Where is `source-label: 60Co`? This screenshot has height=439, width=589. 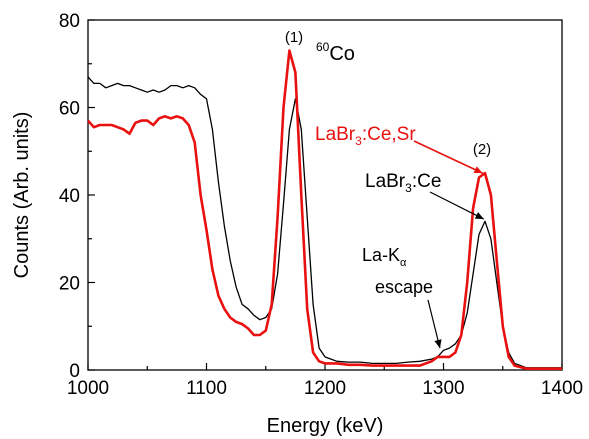 source-label: 60Co is located at coordinates (335, 52).